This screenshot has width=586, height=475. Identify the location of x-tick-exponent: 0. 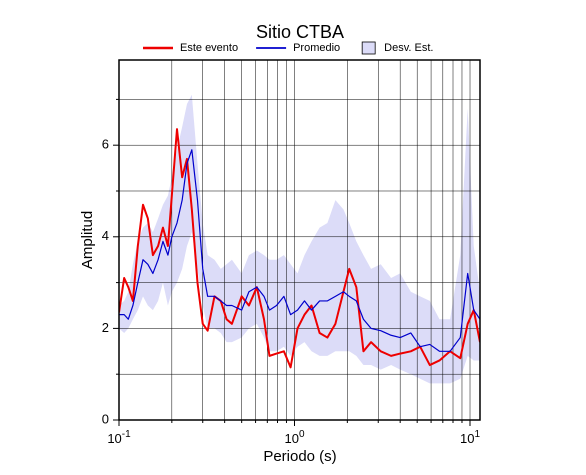
(302, 434).